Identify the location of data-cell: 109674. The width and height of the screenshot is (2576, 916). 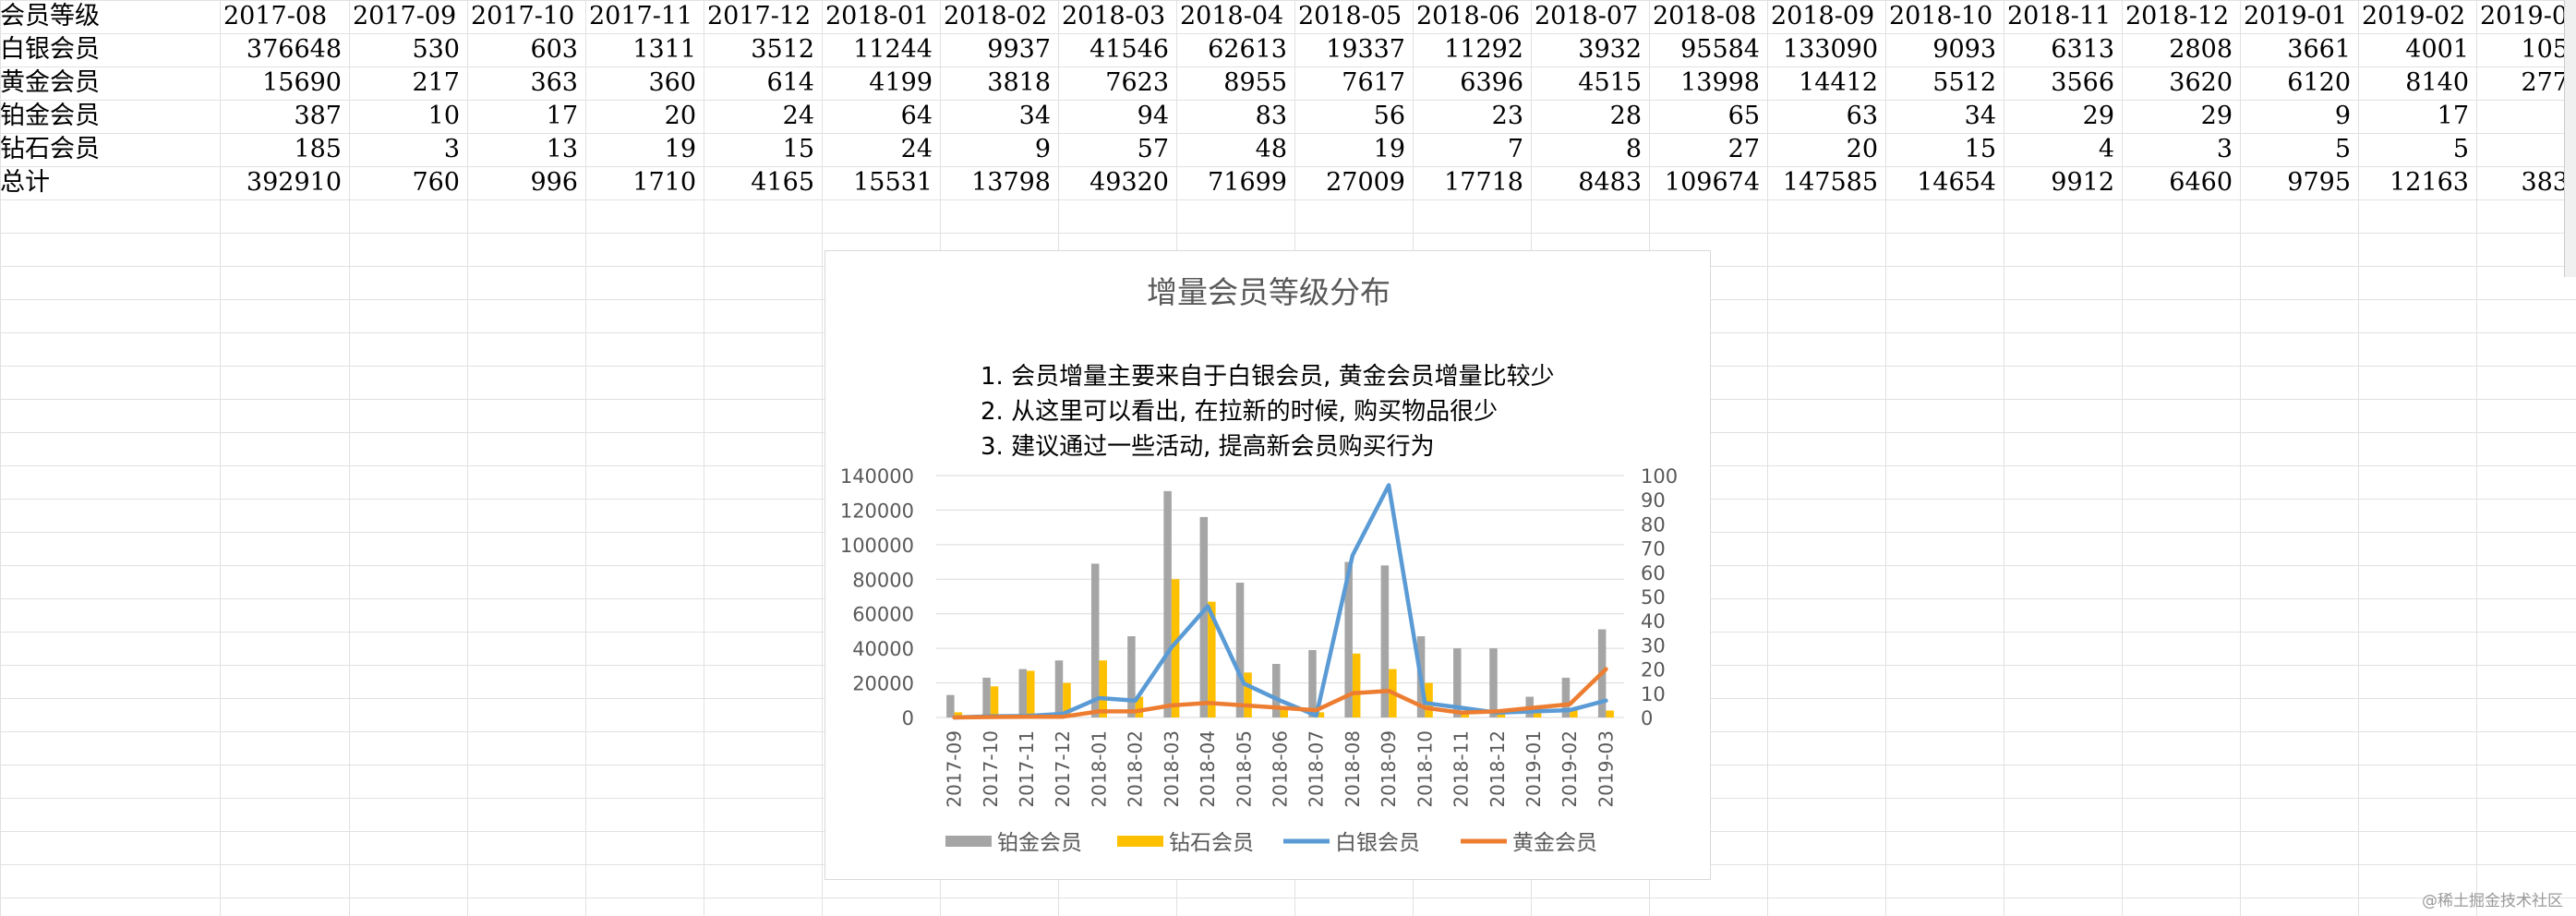
(1712, 182).